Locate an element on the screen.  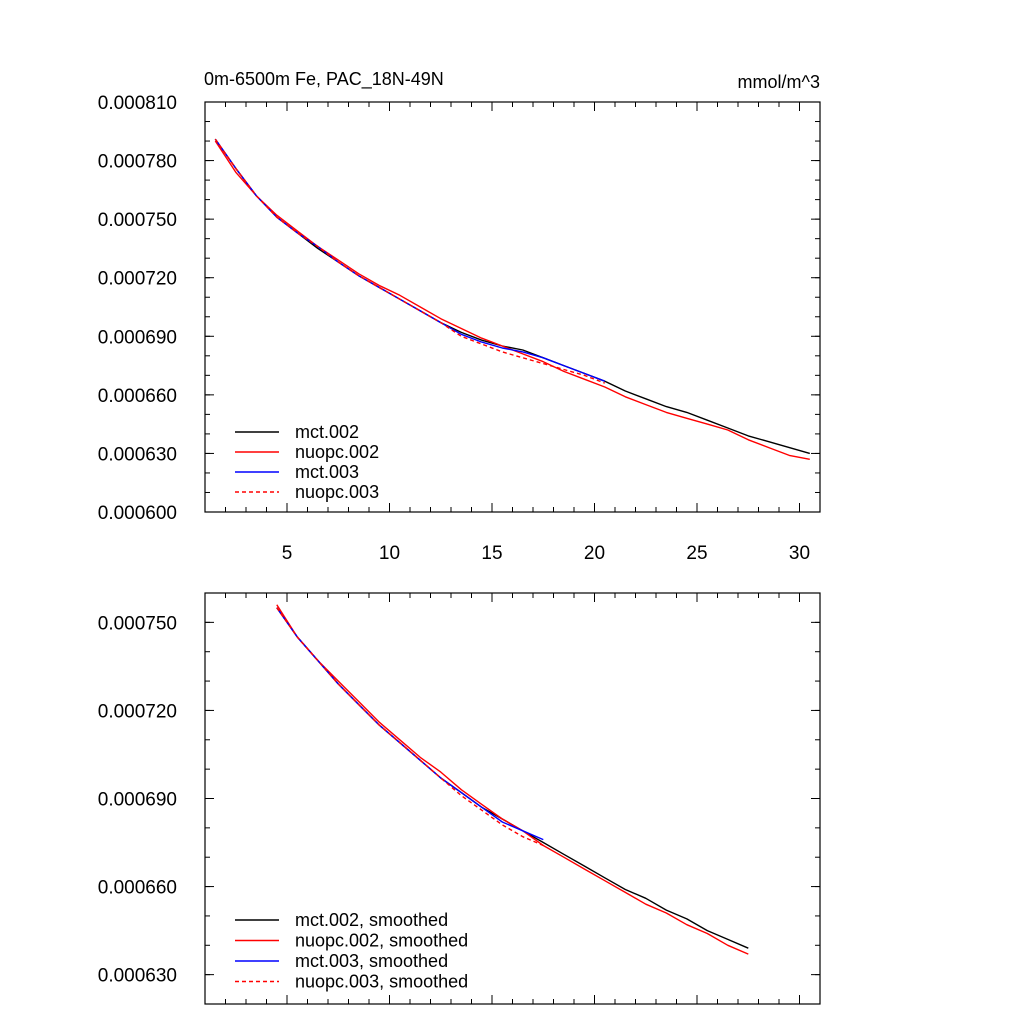
x-tick-label: 20 is located at coordinates (594, 553).